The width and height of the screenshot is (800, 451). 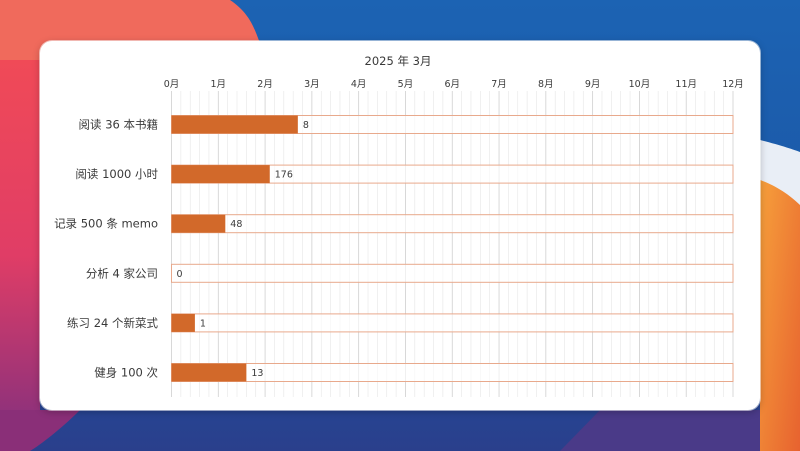 I want to click on x-tick-label: 0月, so click(x=172, y=84).